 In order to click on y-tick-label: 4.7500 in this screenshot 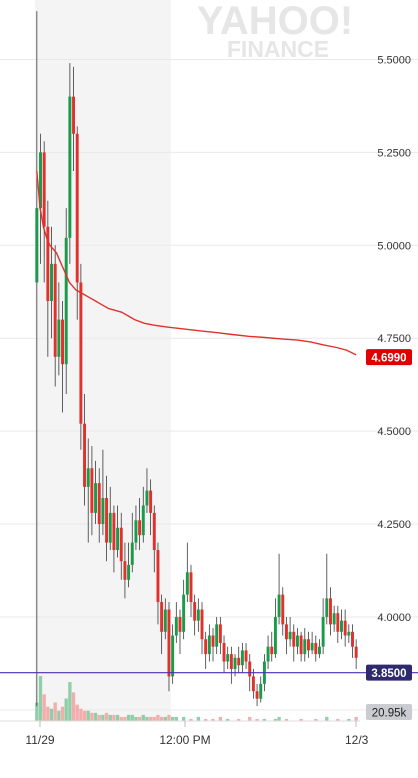, I will do `click(394, 339)`.